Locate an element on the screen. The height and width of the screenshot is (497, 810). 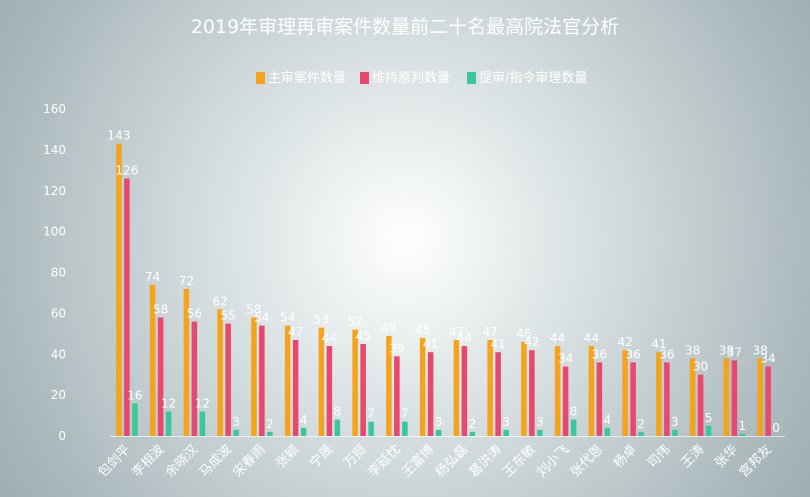
category-label: 李相波 is located at coordinates (148, 461).